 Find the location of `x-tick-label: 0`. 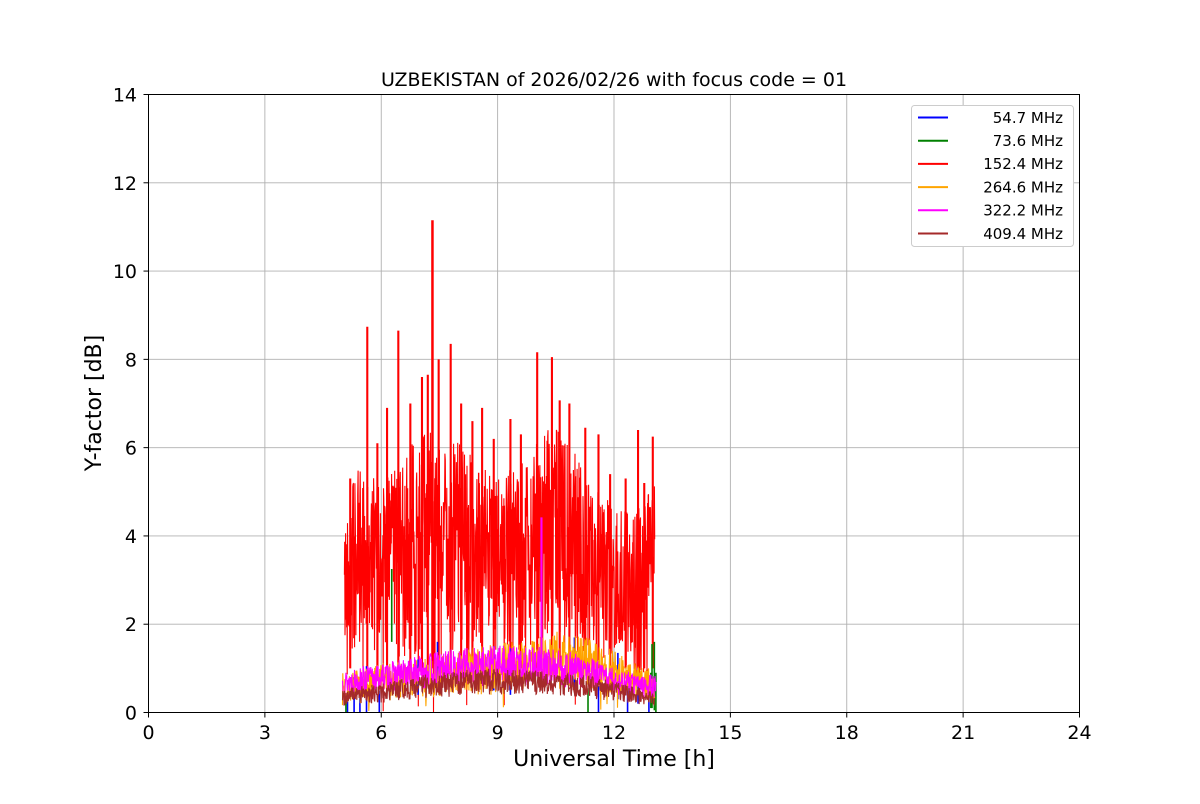

x-tick-label: 0 is located at coordinates (148, 733).